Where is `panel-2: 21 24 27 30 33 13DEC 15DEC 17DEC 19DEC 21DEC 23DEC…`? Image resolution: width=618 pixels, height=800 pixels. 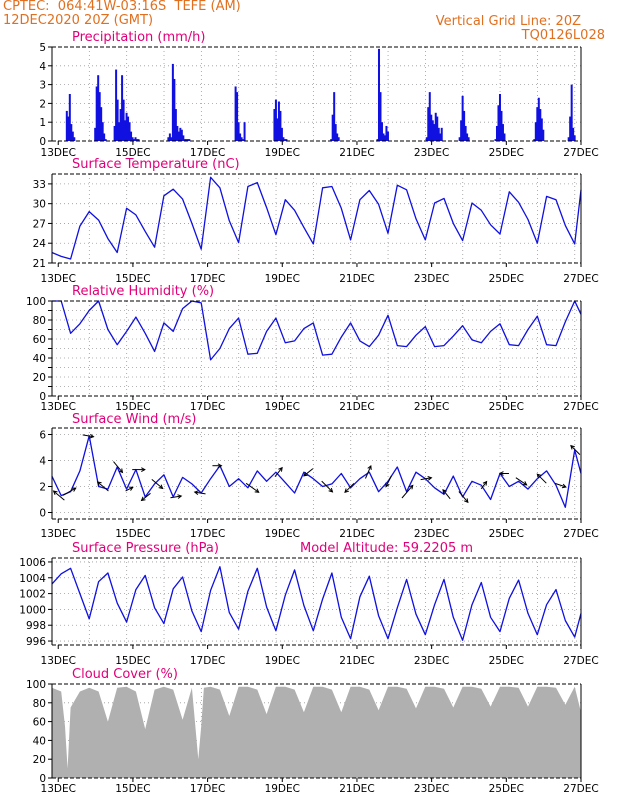 panel-2: 21 24 27 30 33 13DEC 15DEC 17DEC 19DEC 21DEC 23DEC… is located at coordinates (316, 221).